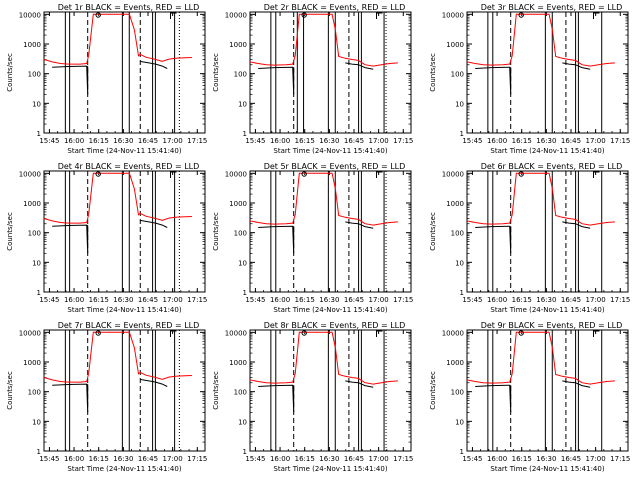 The width and height of the screenshot is (640, 480). What do you see at coordinates (129, 7) in the screenshot?
I see `panel-title: Det 1r BLACK = Events, RED = LLD` at bounding box center [129, 7].